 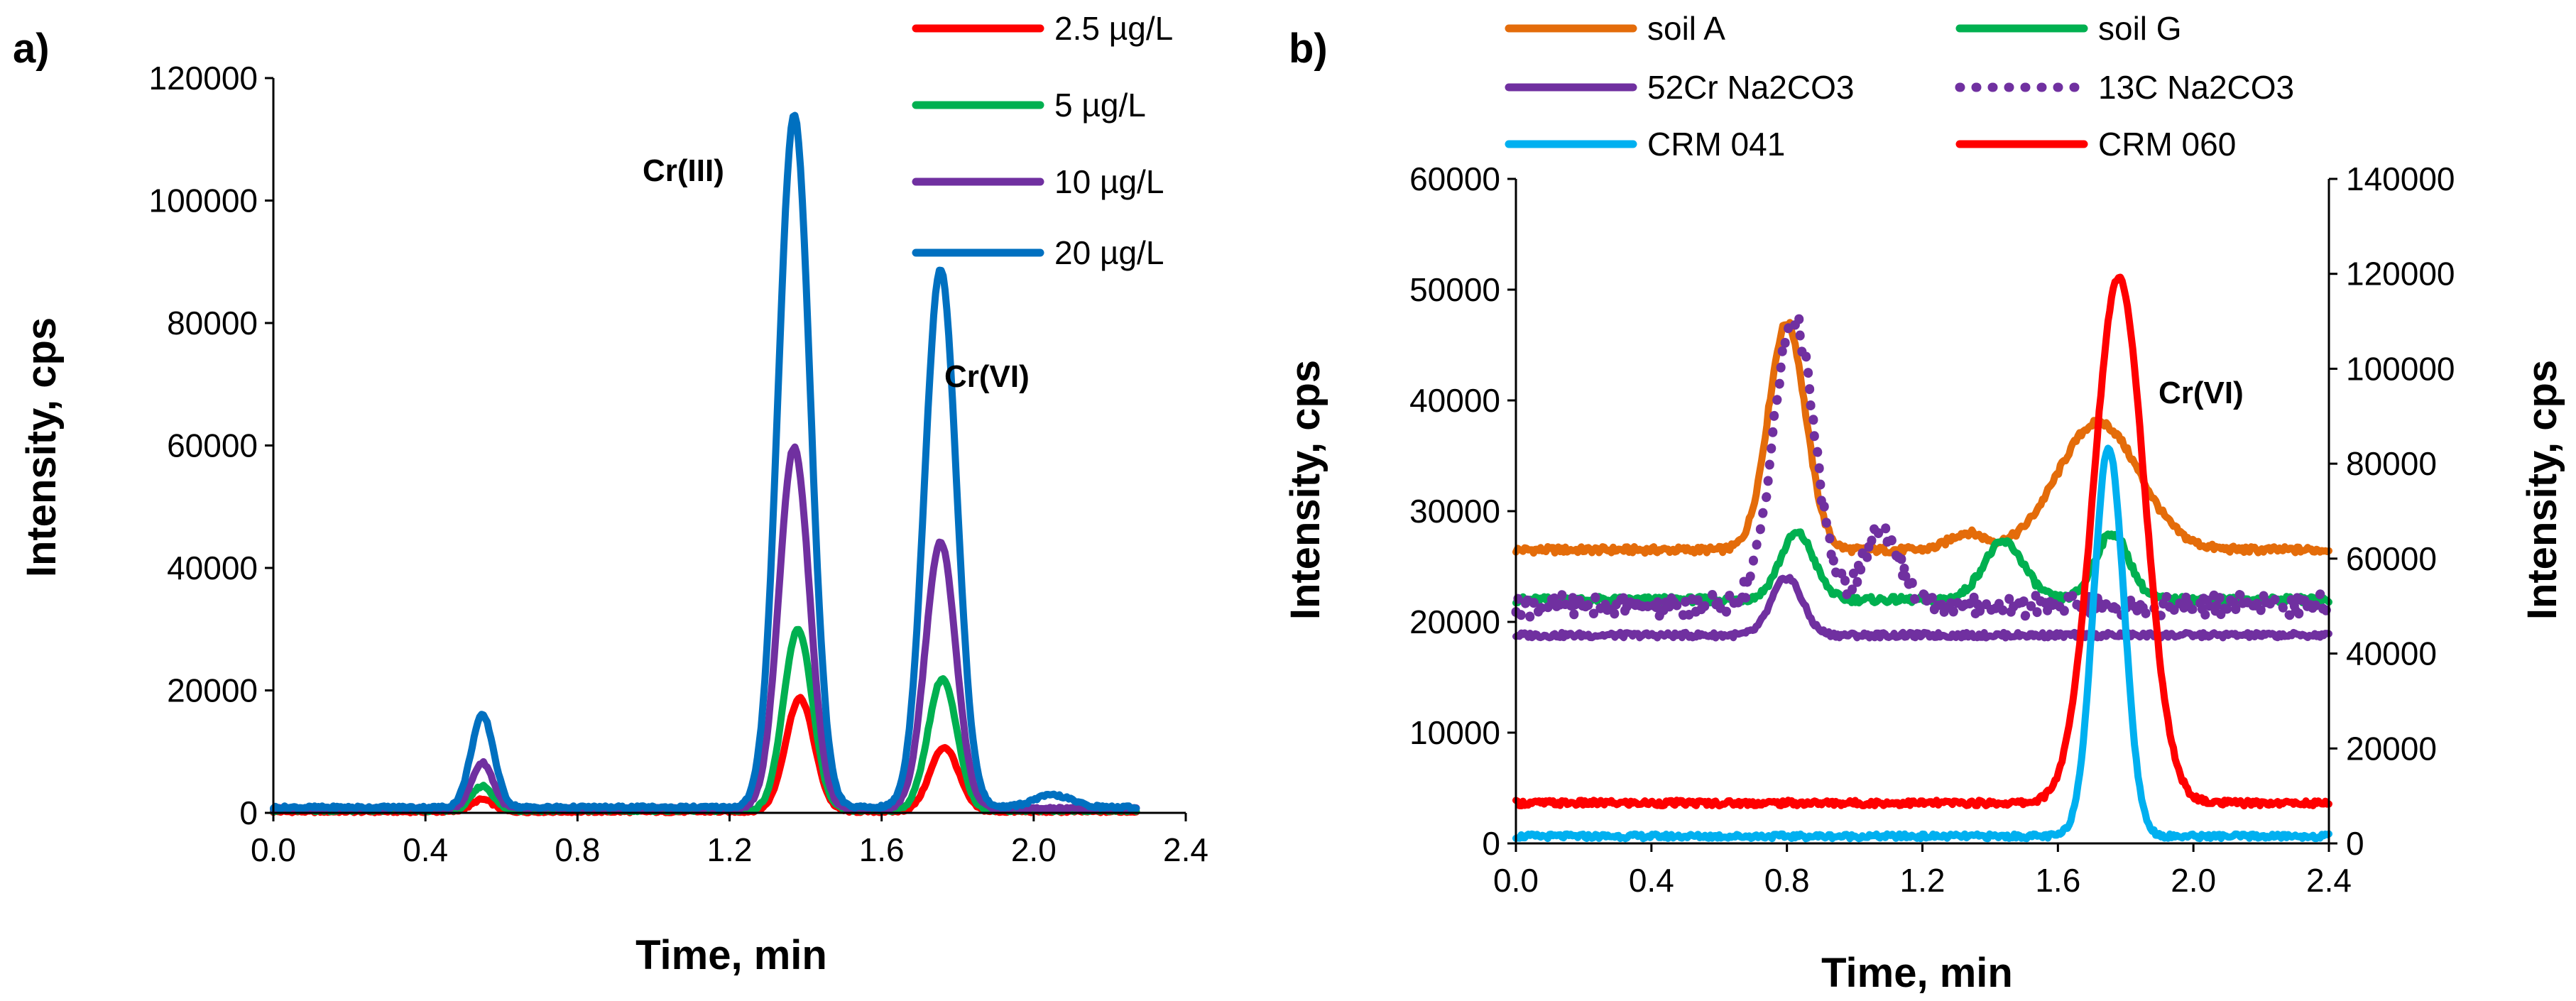 I want to click on panel-a-series-5-g-l, so click(x=705, y=720).